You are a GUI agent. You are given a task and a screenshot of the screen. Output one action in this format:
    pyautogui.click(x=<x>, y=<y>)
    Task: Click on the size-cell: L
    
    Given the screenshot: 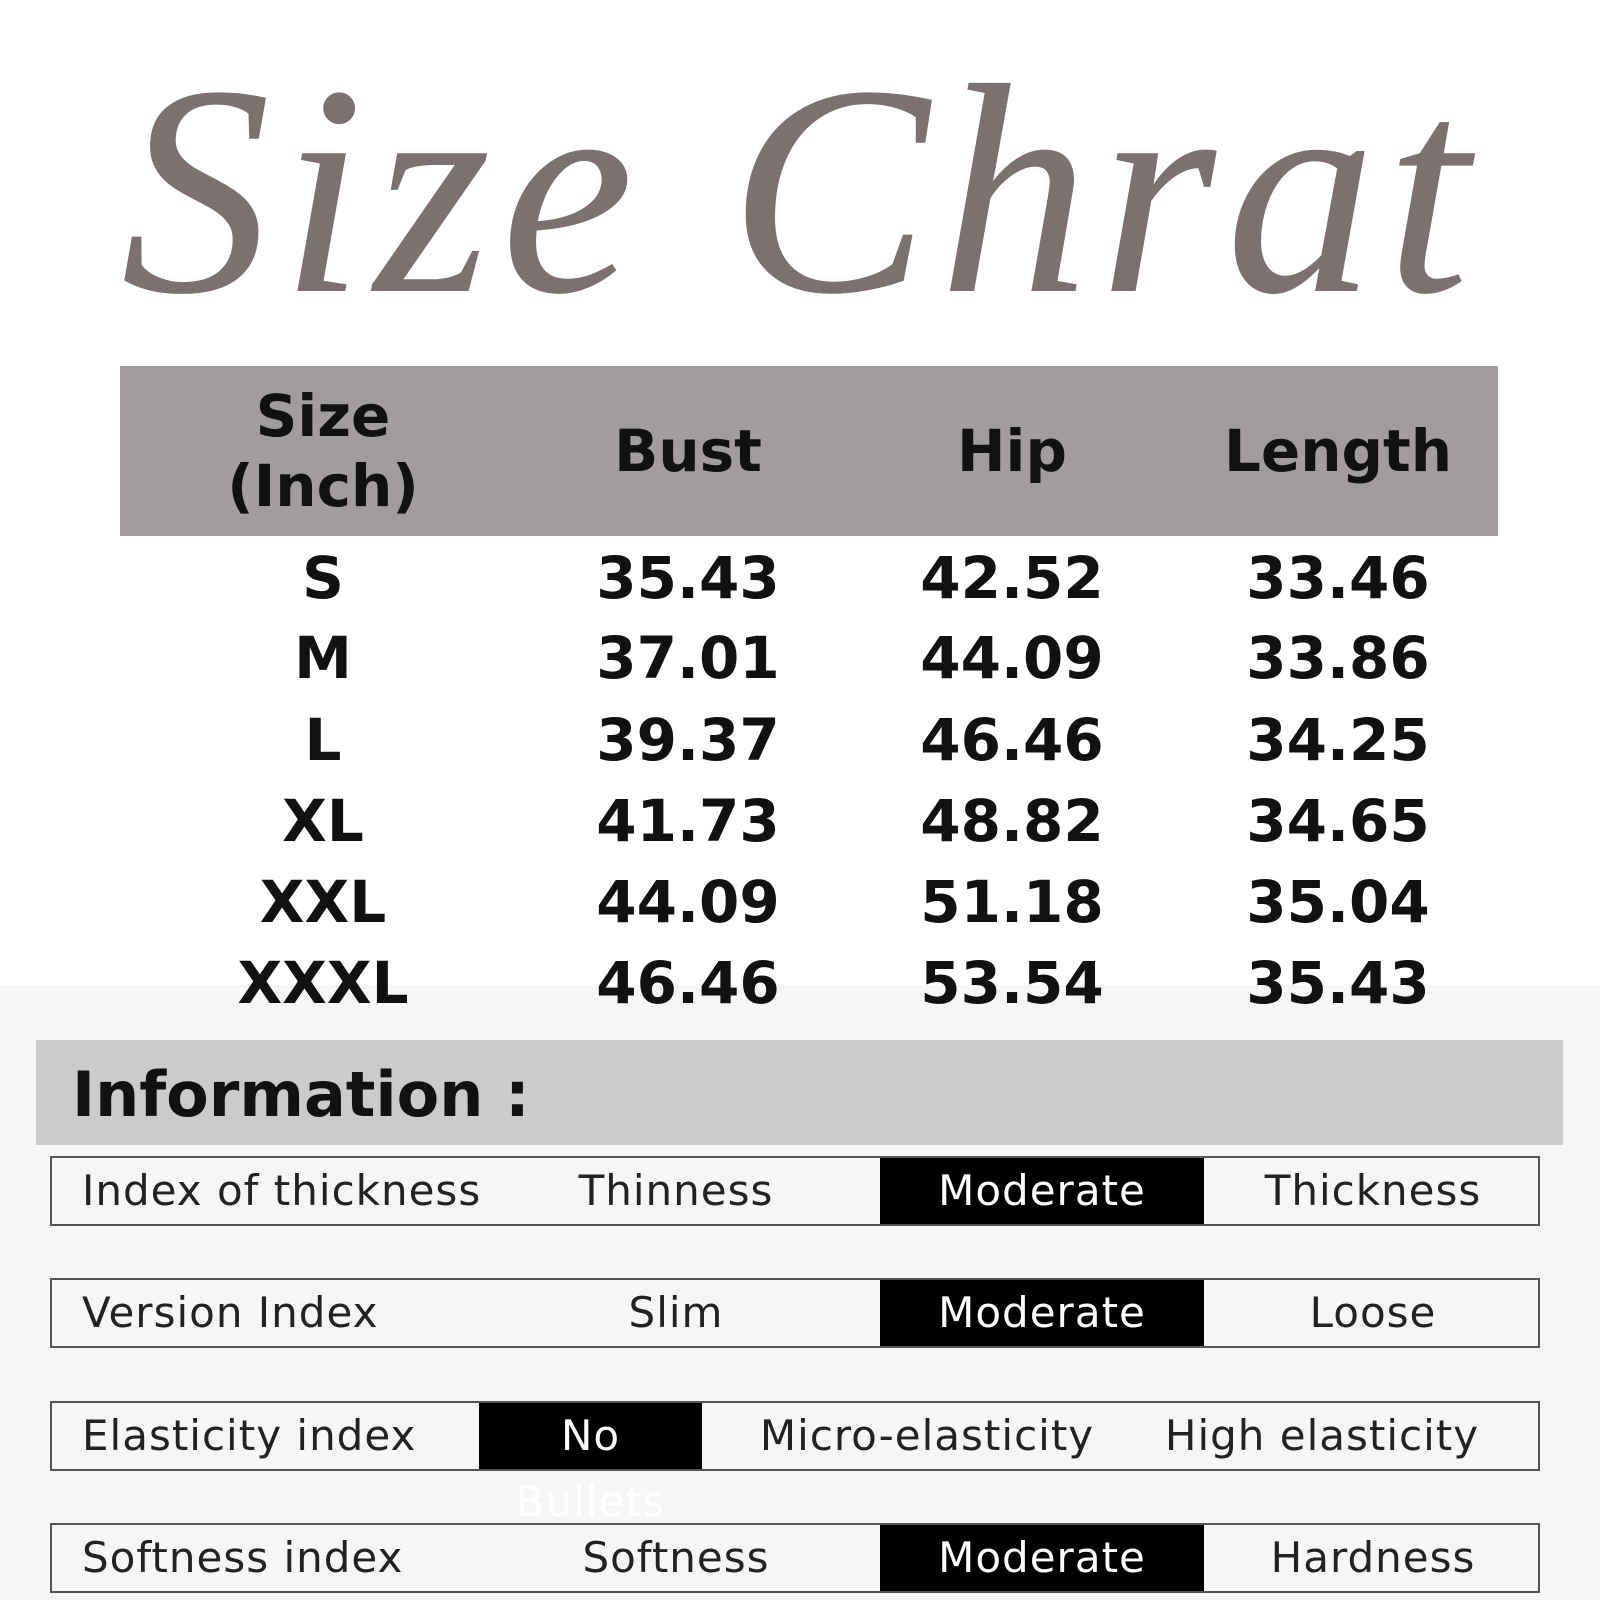 What is the action you would take?
    pyautogui.click(x=323, y=740)
    